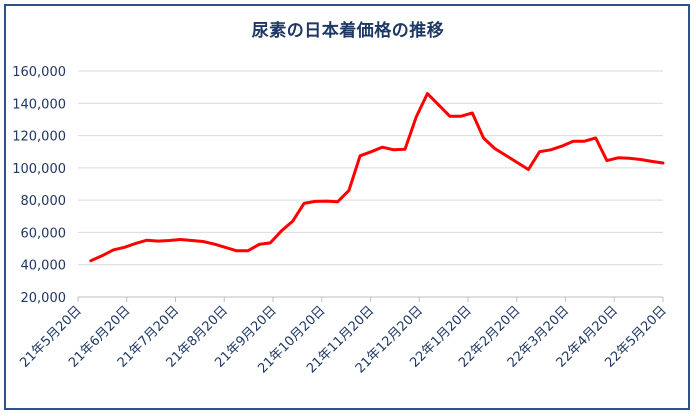  Describe the element at coordinates (44, 201) in the screenshot. I see `y-tick-label: 80,000` at that location.